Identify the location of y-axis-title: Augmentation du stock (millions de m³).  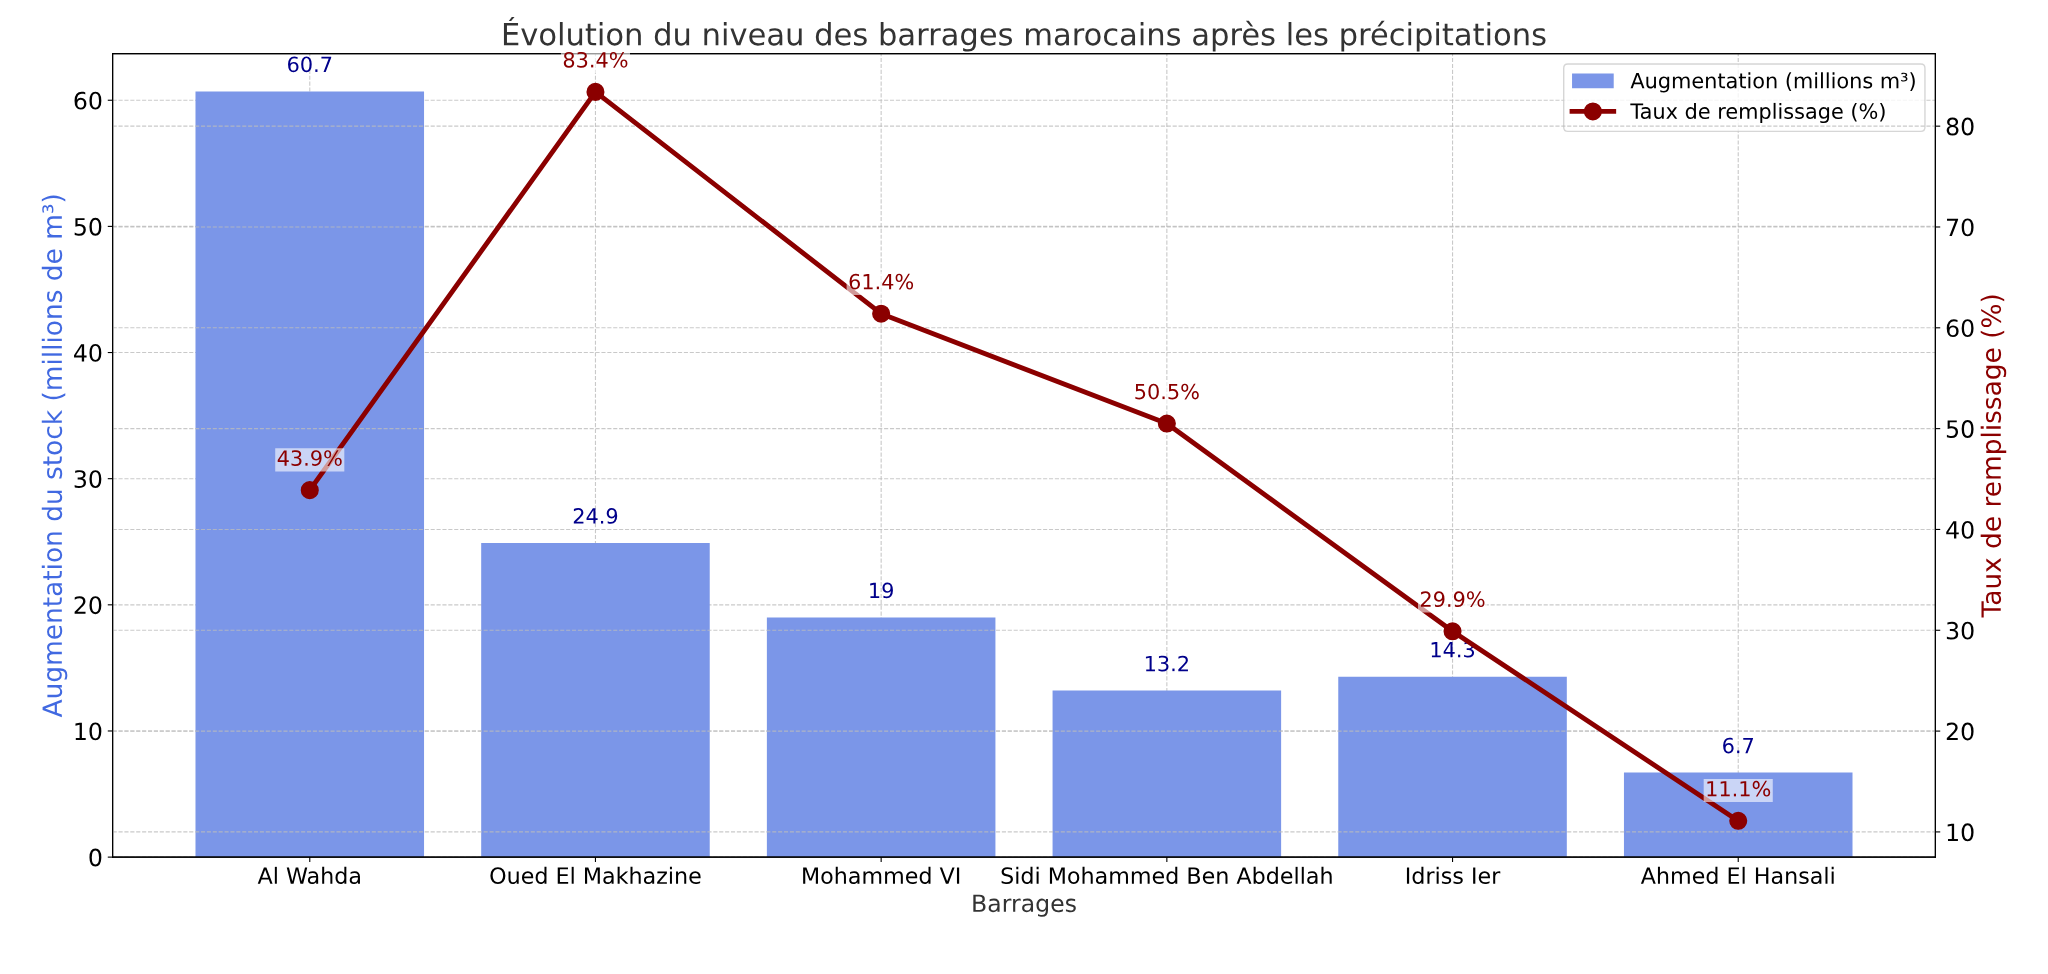
(54, 456).